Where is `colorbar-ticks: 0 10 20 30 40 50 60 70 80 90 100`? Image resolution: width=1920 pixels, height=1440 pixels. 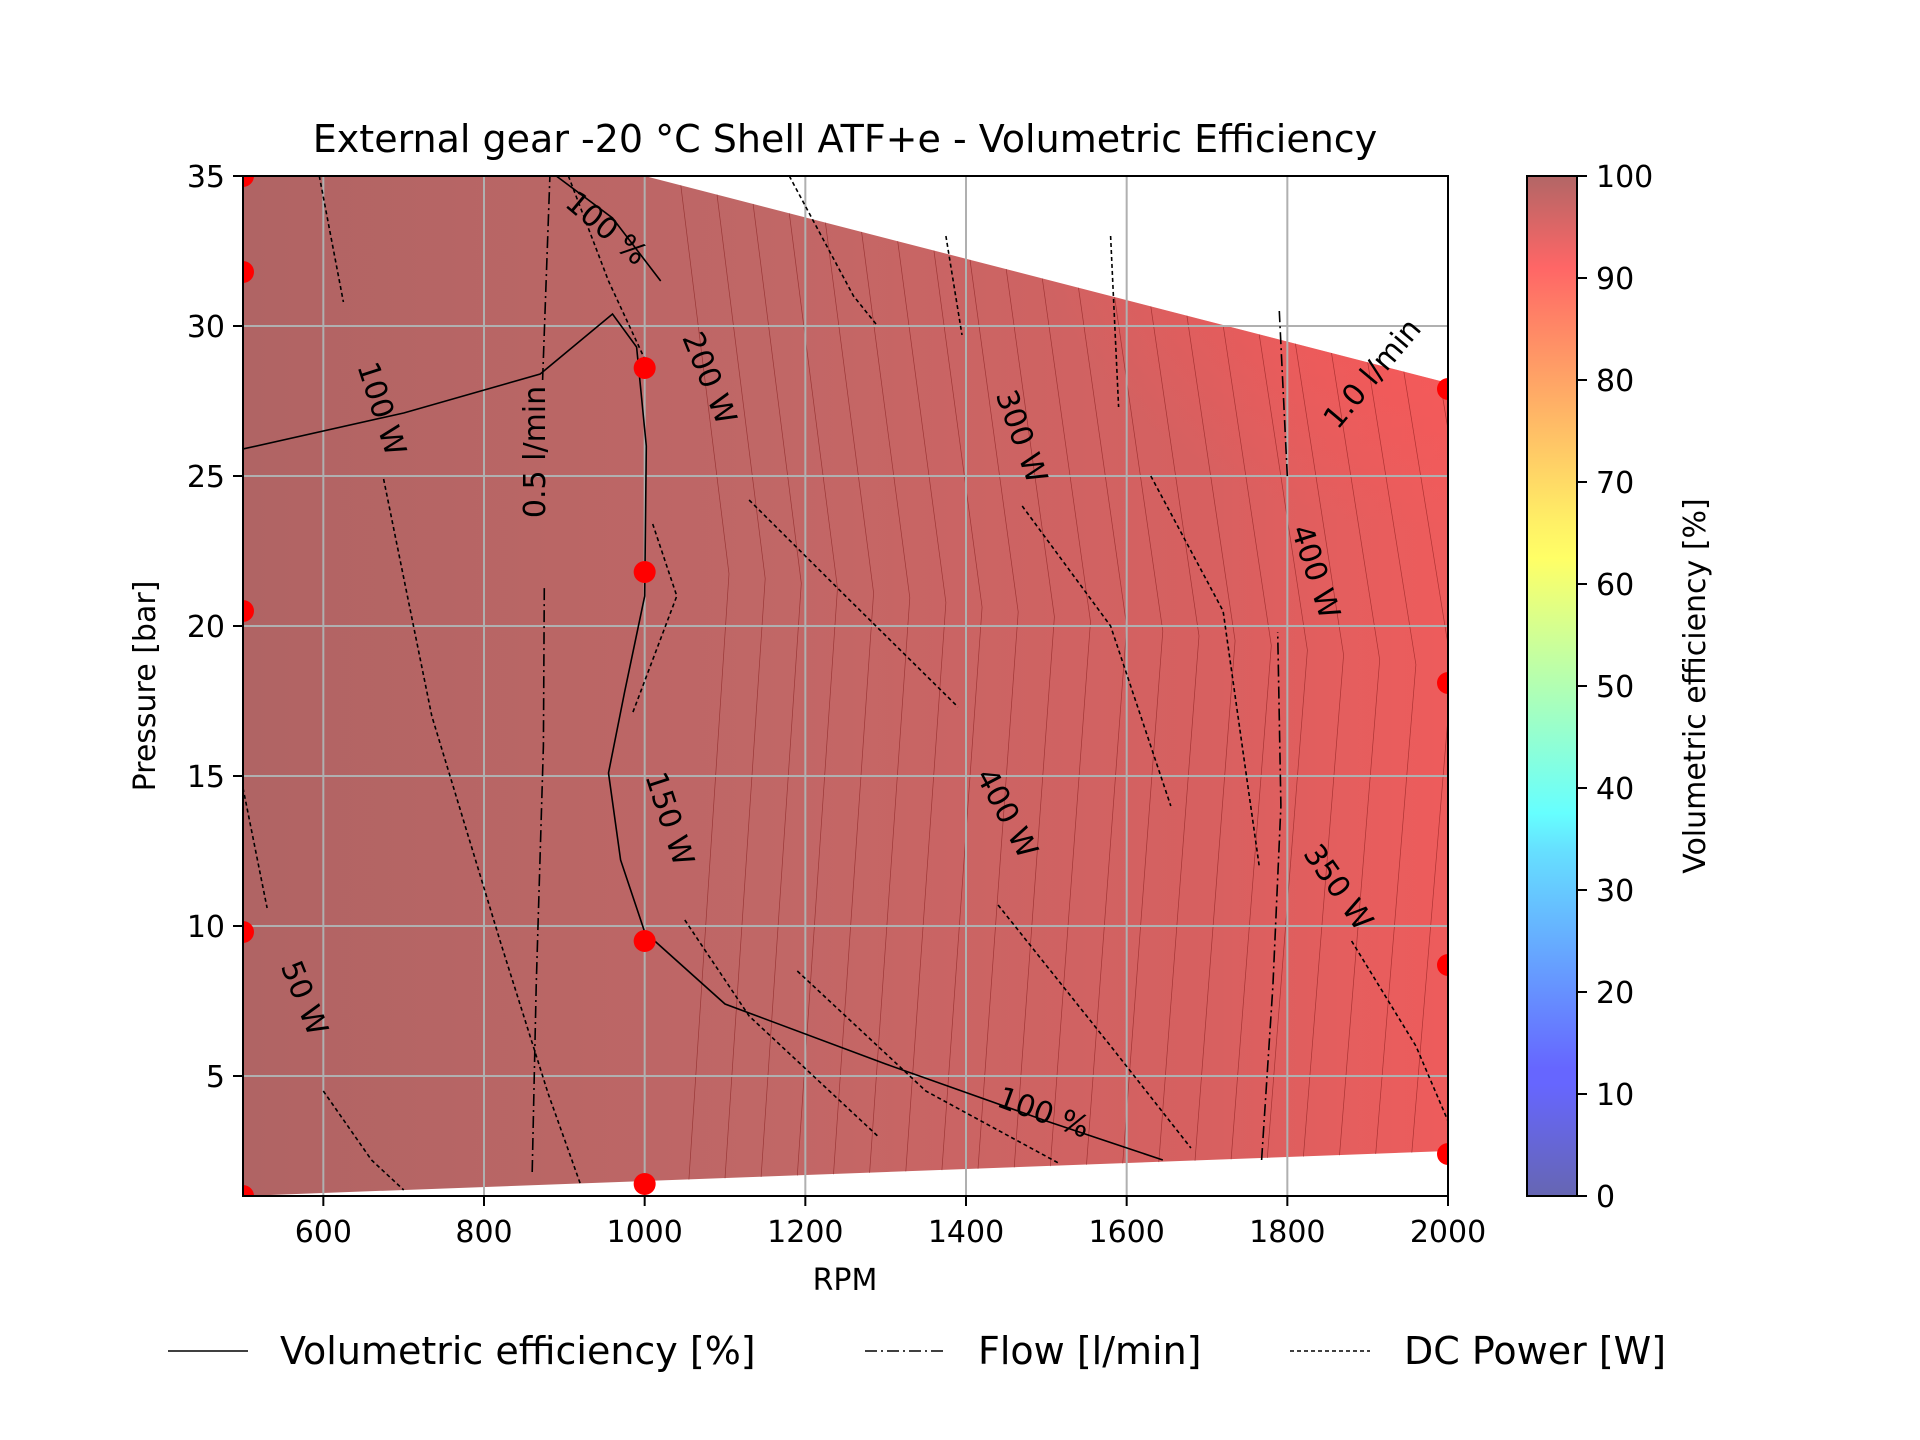
colorbar-ticks: 0 10 20 30 40 50 60 70 80 90 100 is located at coordinates (1615, 687).